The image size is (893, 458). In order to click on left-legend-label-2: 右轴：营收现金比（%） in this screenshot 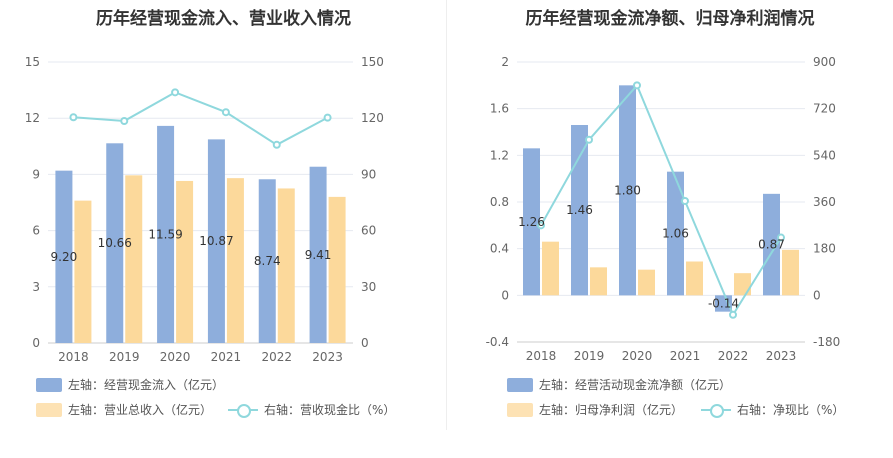, I will do `click(330, 410)`.